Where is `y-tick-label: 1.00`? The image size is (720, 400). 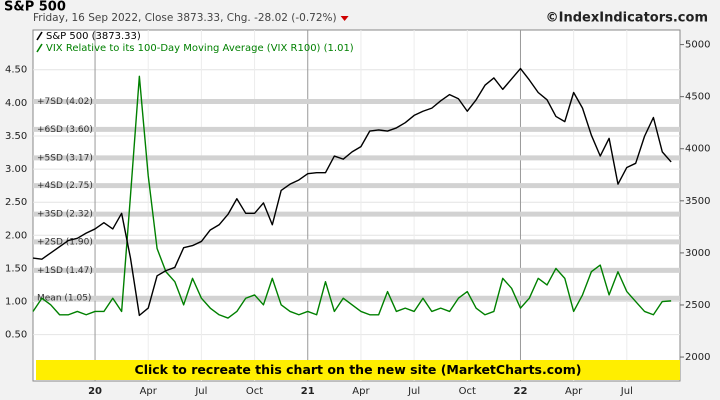
y-tick-label: 1.00 is located at coordinates (16, 302).